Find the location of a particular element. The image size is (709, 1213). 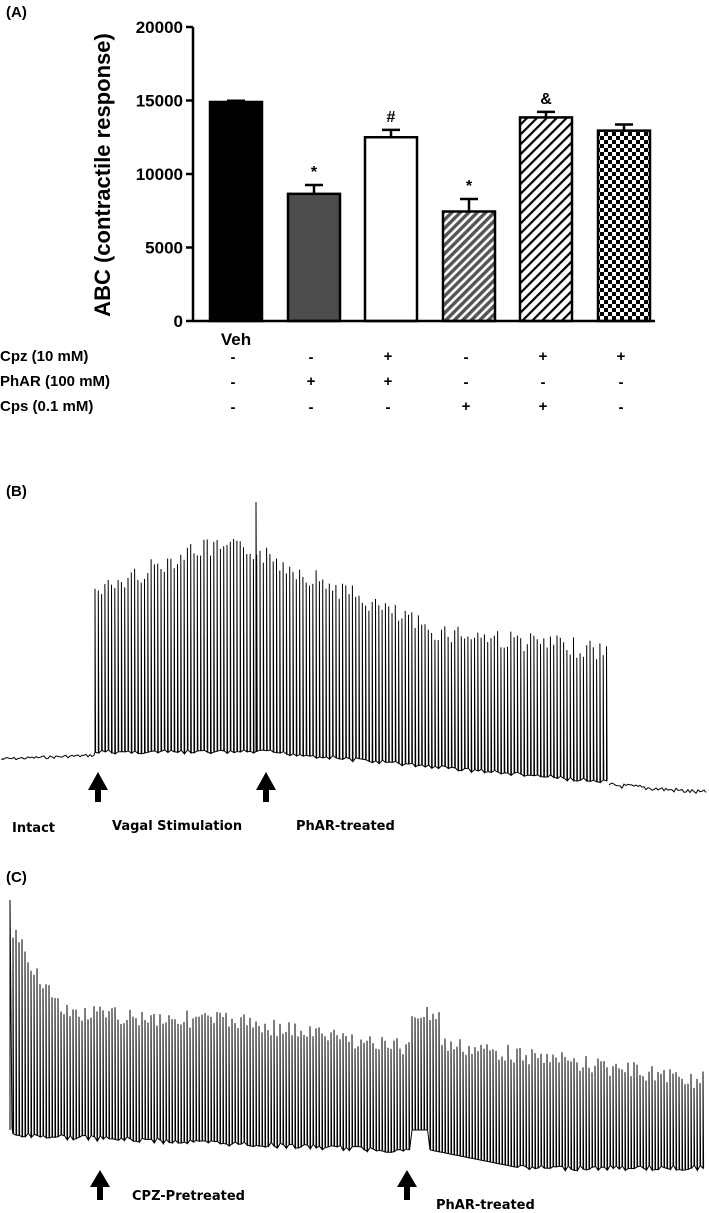

y-axis-title: ABC (contractile response) is located at coordinates (102, 175).